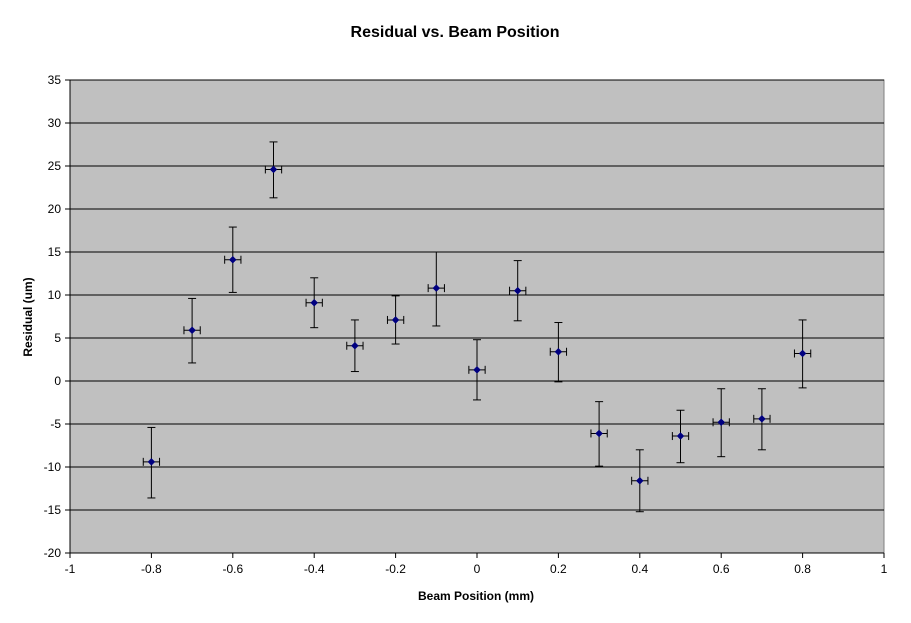 This screenshot has width=911, height=623. What do you see at coordinates (477, 569) in the screenshot?
I see `x-tick-label: 0` at bounding box center [477, 569].